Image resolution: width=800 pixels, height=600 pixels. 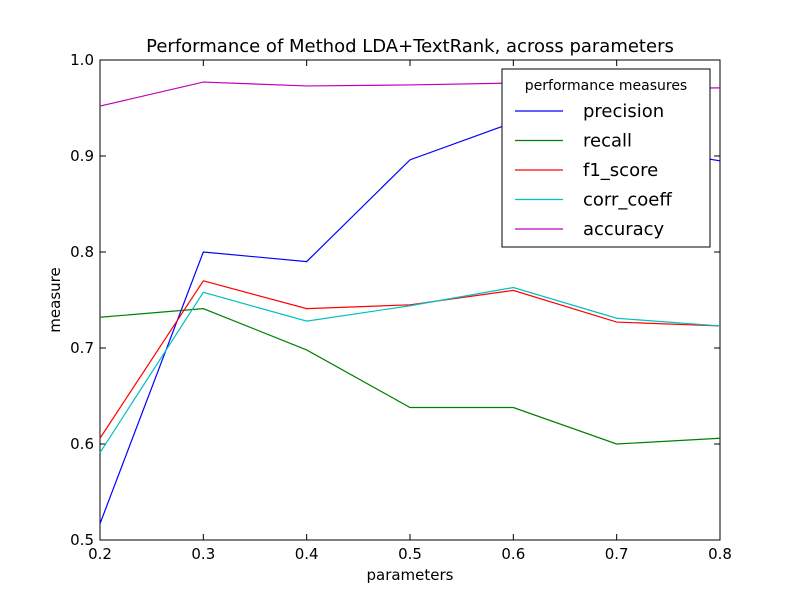 What do you see at coordinates (82, 252) in the screenshot?
I see `y-tick-label: 0.8` at bounding box center [82, 252].